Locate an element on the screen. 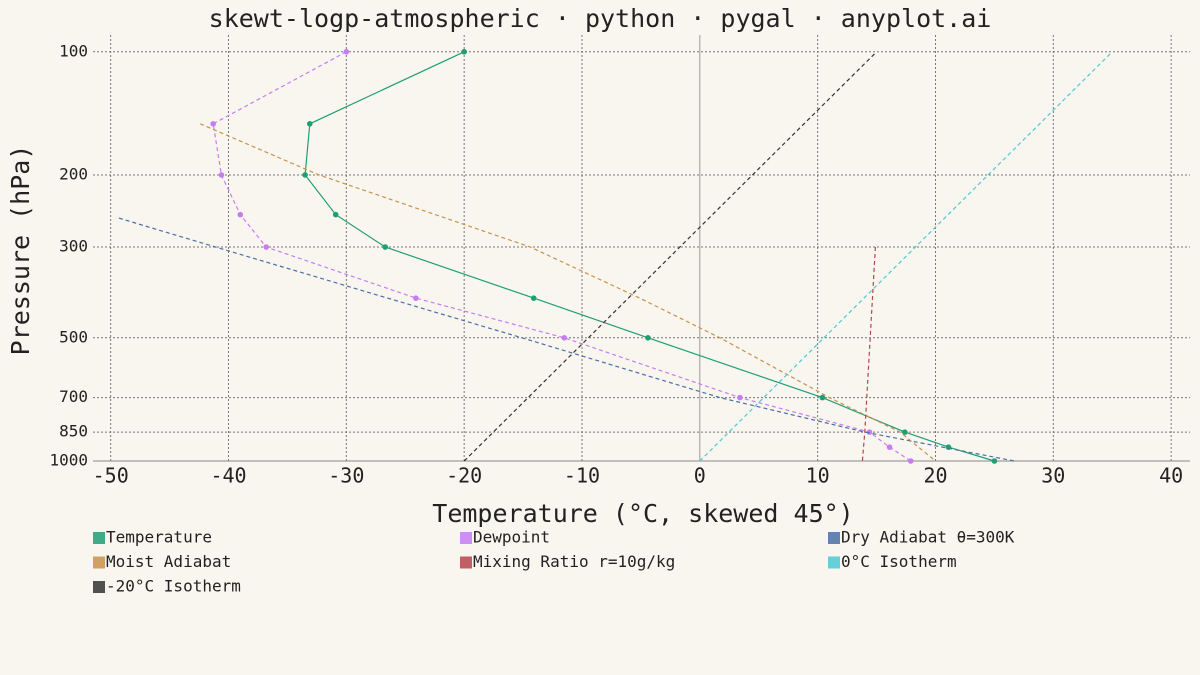 This screenshot has height=675, width=1200. legend-label: 0°C Isotherm is located at coordinates (899, 561).